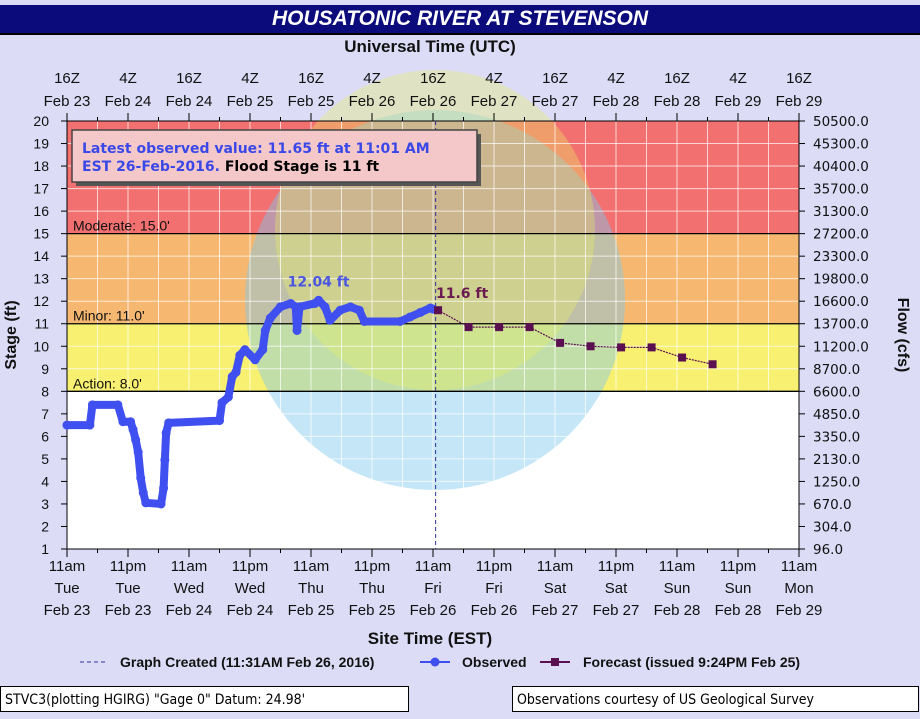  I want to click on y-axis-title: Stage (ft), so click(11, 334).